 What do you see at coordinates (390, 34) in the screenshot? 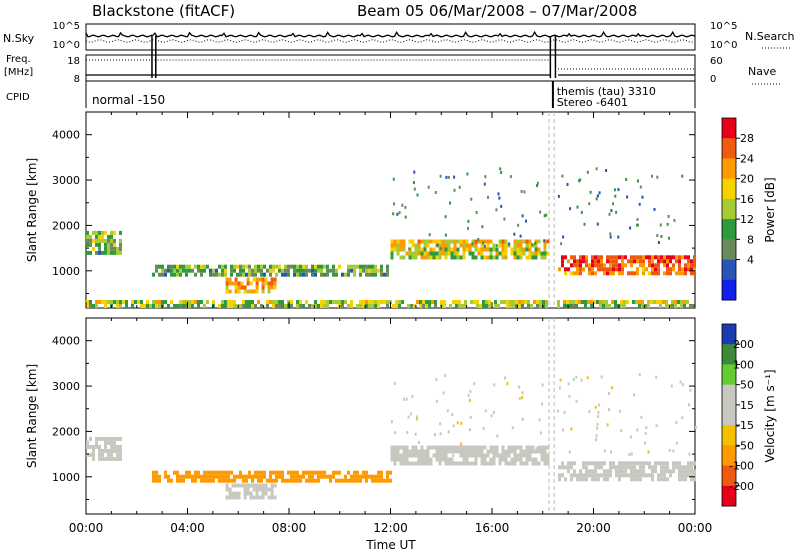
I see `nsky-line` at bounding box center [390, 34].